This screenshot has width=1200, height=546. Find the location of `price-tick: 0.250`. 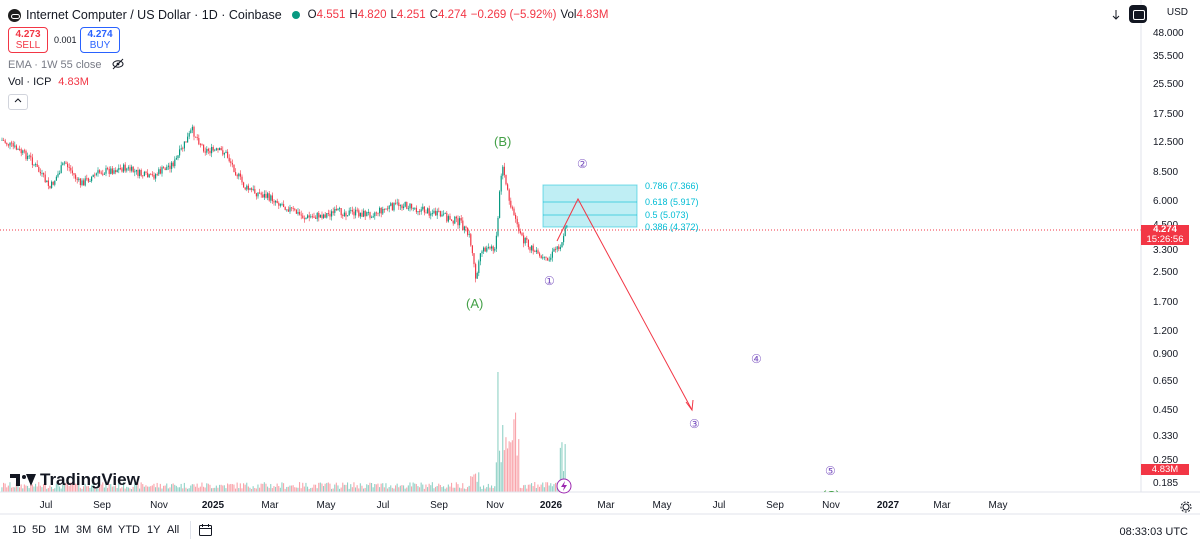

price-tick: 0.250 is located at coordinates (1166, 460).